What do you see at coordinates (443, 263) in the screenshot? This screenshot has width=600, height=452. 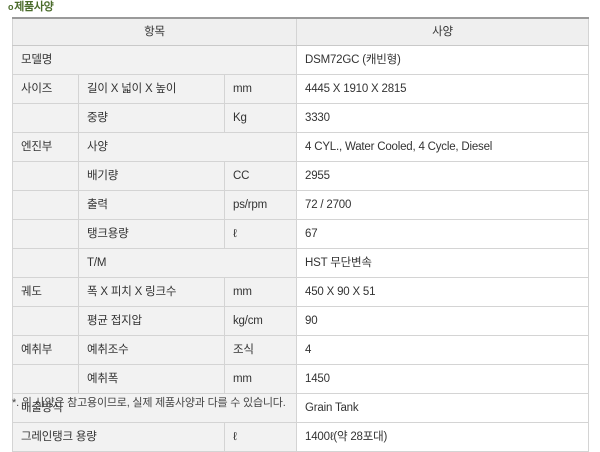 I see `row-value: HST 무단변속` at bounding box center [443, 263].